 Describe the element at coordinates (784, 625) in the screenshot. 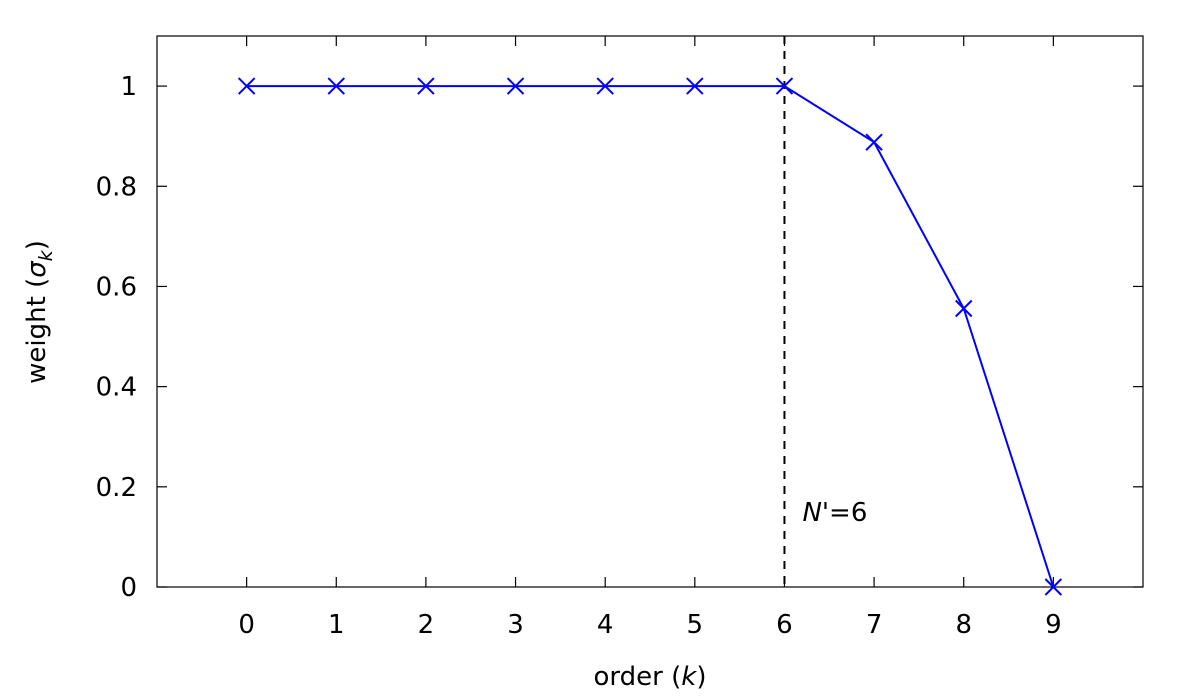

I see `x-tick-label: 6` at that location.